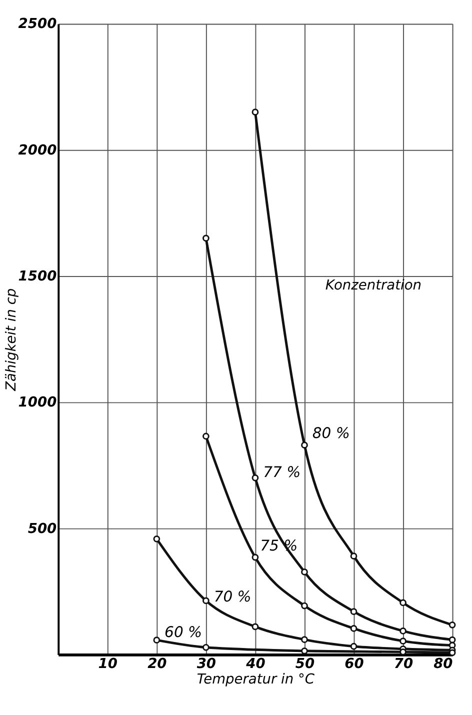 This screenshot has height=715, width=472. Describe the element at coordinates (331, 433) in the screenshot. I see `series-label: 80 %` at that location.